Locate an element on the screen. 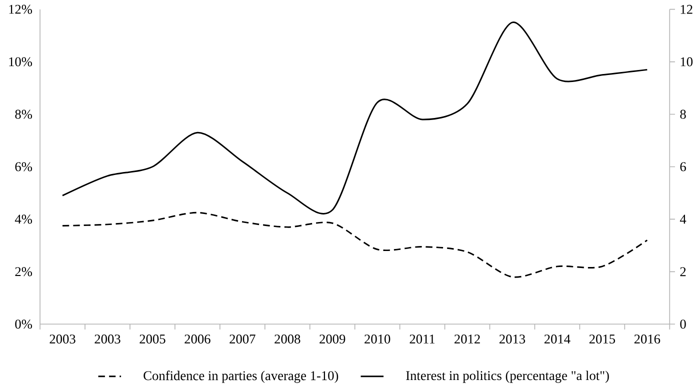 This screenshot has width=699, height=384. y2-tick-label: 6 is located at coordinates (683, 167).